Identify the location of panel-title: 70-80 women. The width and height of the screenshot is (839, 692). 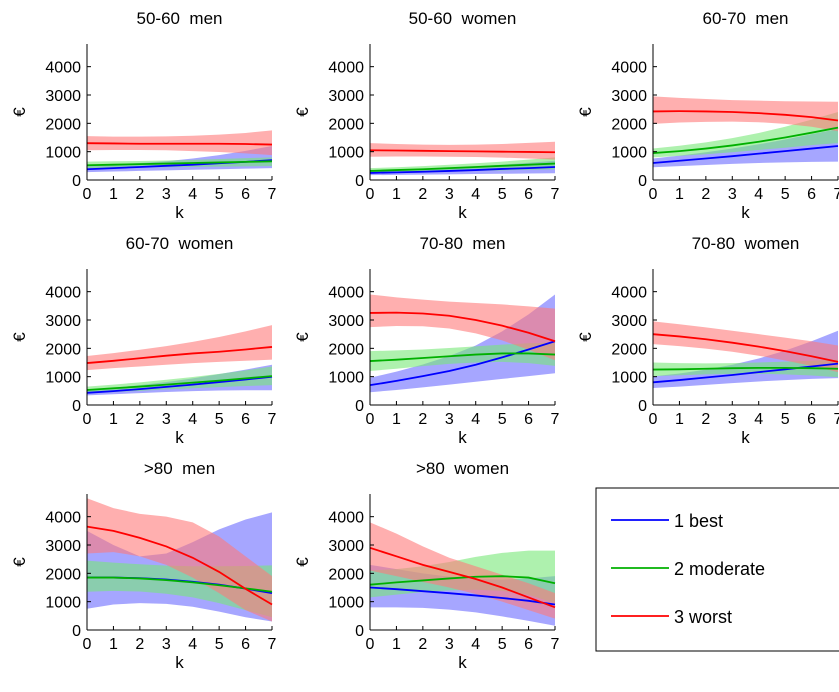
(746, 243).